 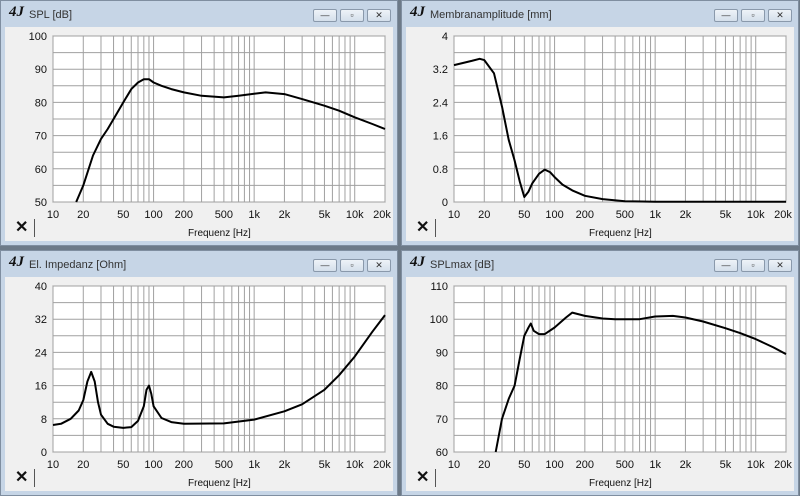 What do you see at coordinates (41, 287) in the screenshot?
I see `y-tick-label: 40` at bounding box center [41, 287].